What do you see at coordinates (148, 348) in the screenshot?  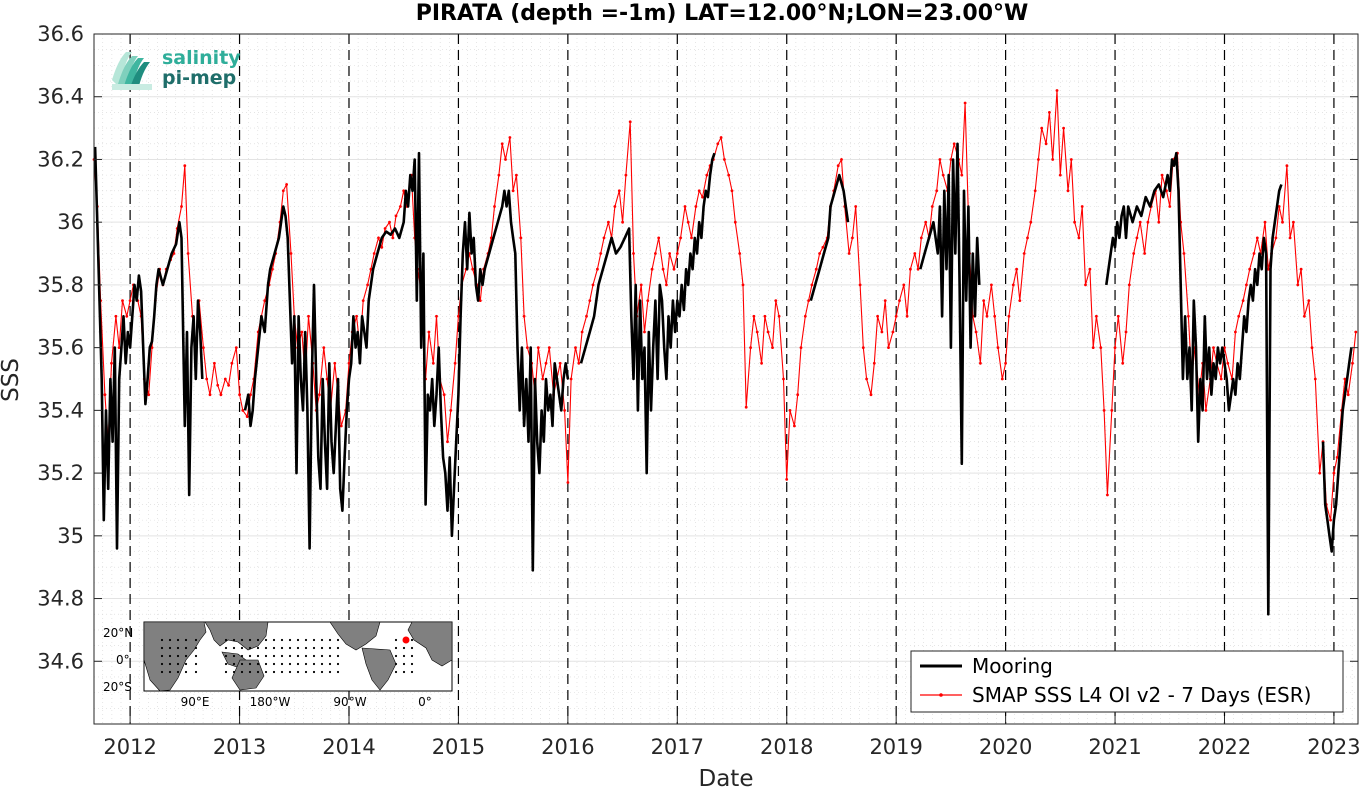 I see `mooring-series-segment` at bounding box center [148, 348].